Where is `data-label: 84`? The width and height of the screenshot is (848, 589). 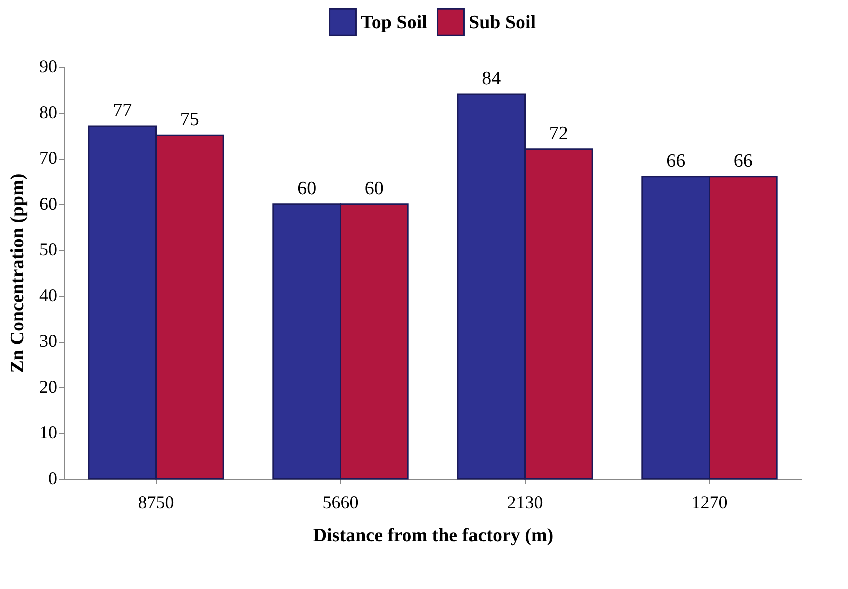
data-label: 84 is located at coordinates (492, 79).